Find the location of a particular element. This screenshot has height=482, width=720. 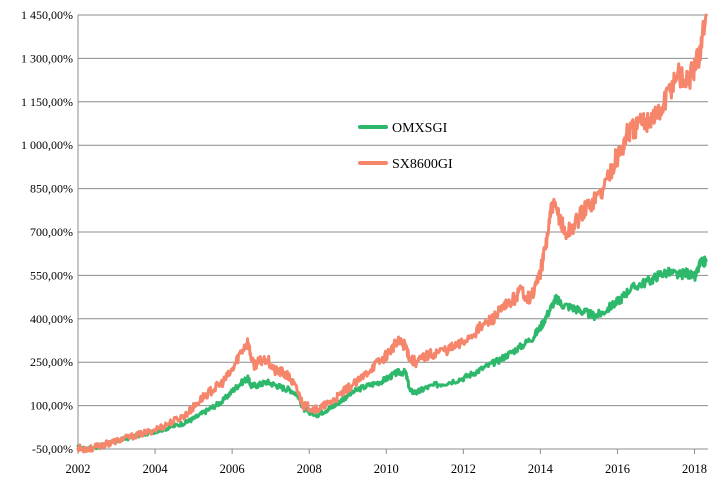

y-tick-label: 550,00% is located at coordinates (51, 275).